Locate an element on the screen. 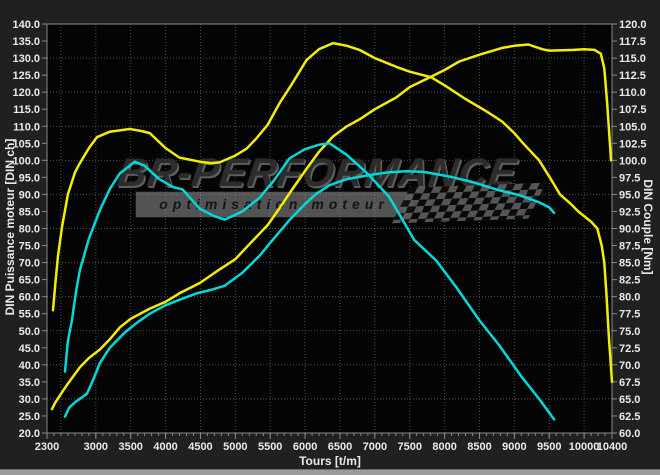 The width and height of the screenshot is (660, 475). left-axis-tick-label: 120.0 is located at coordinates (26, 93).